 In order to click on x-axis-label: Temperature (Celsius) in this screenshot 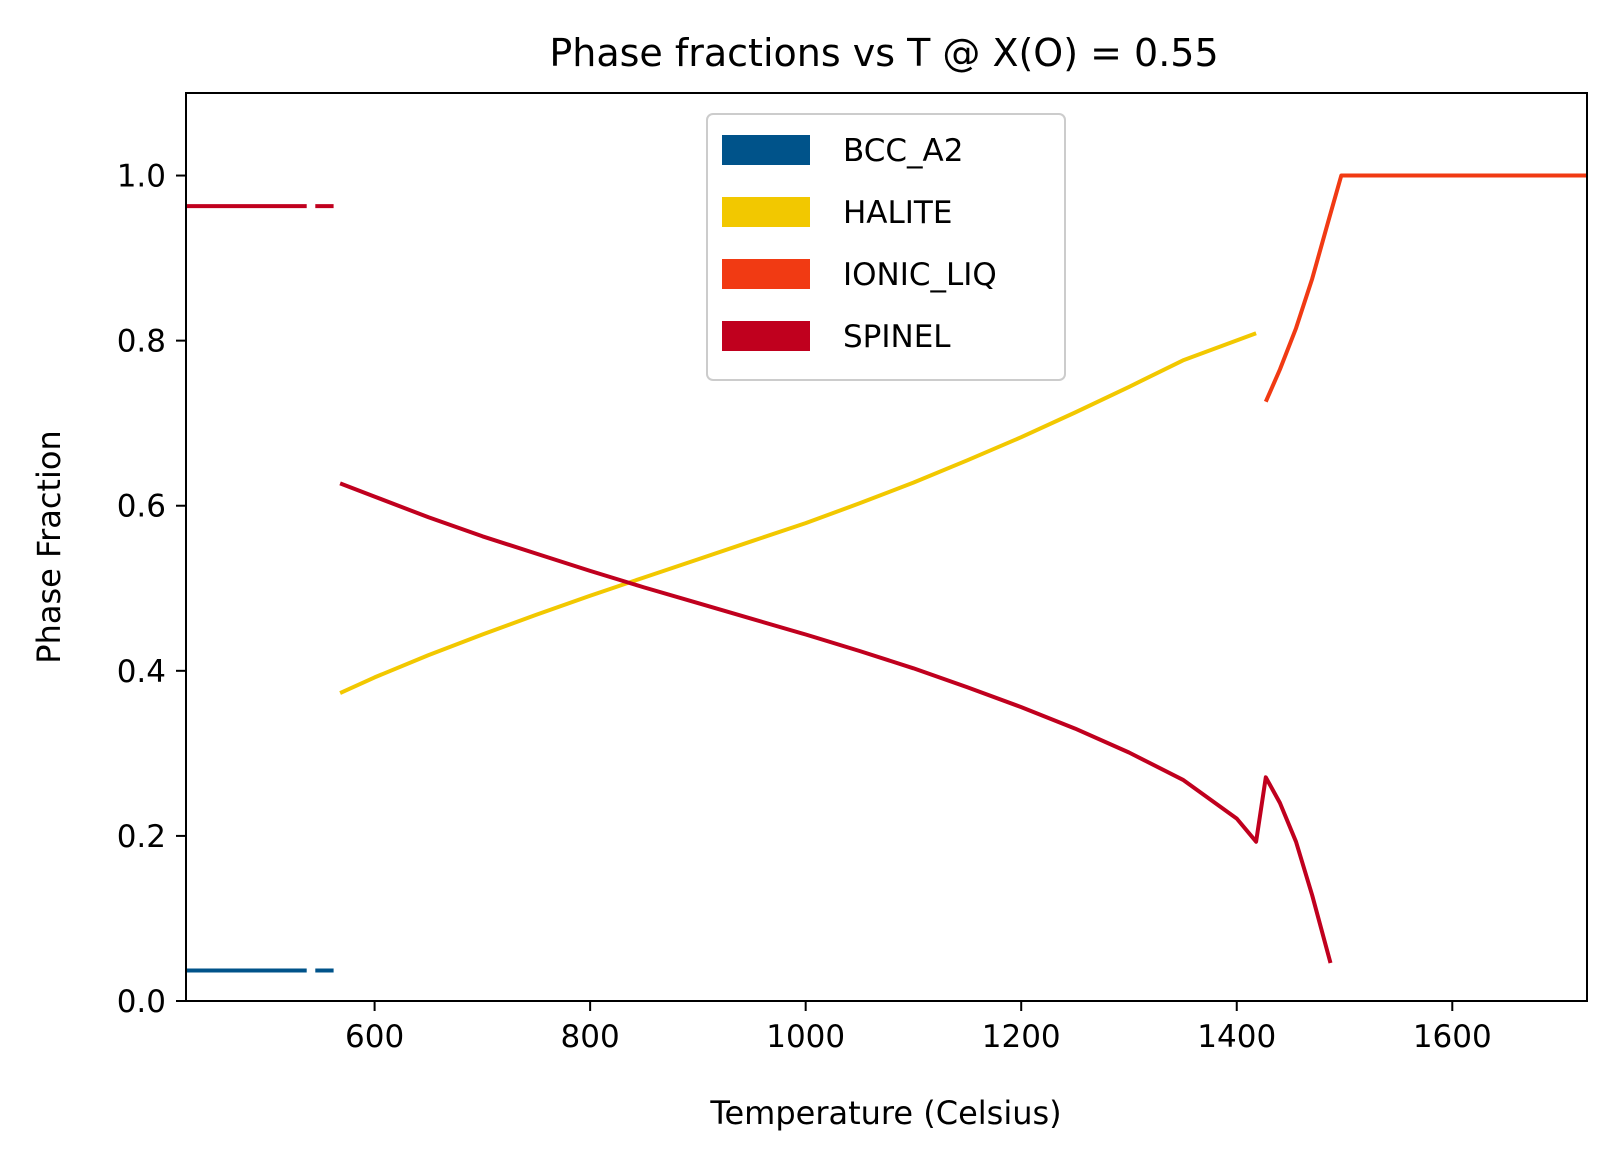, I will do `click(885, 1113)`.